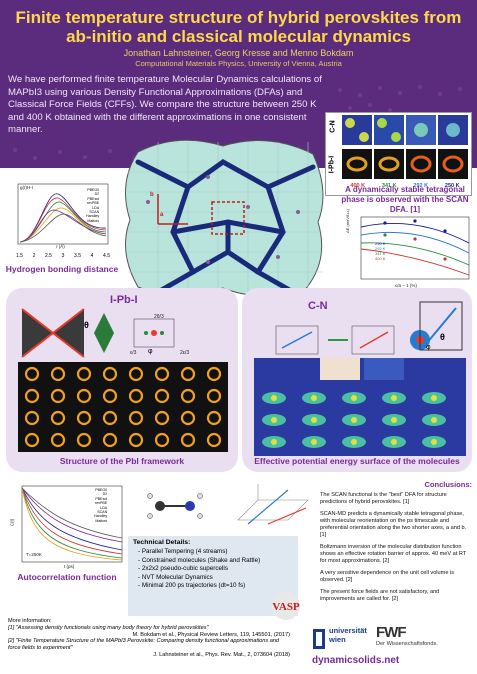  I want to click on tick-label: 2, so click(34, 256).